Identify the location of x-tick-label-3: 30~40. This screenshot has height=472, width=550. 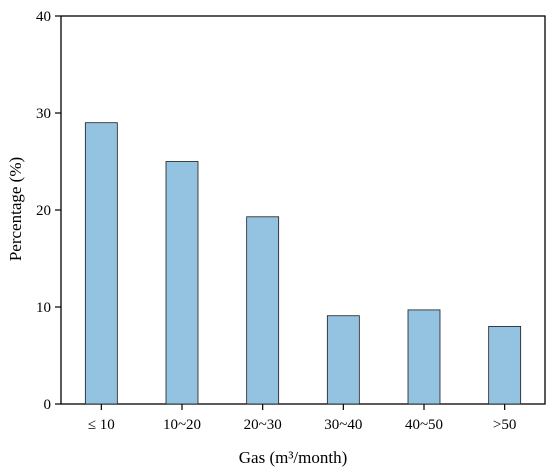
(343, 425).